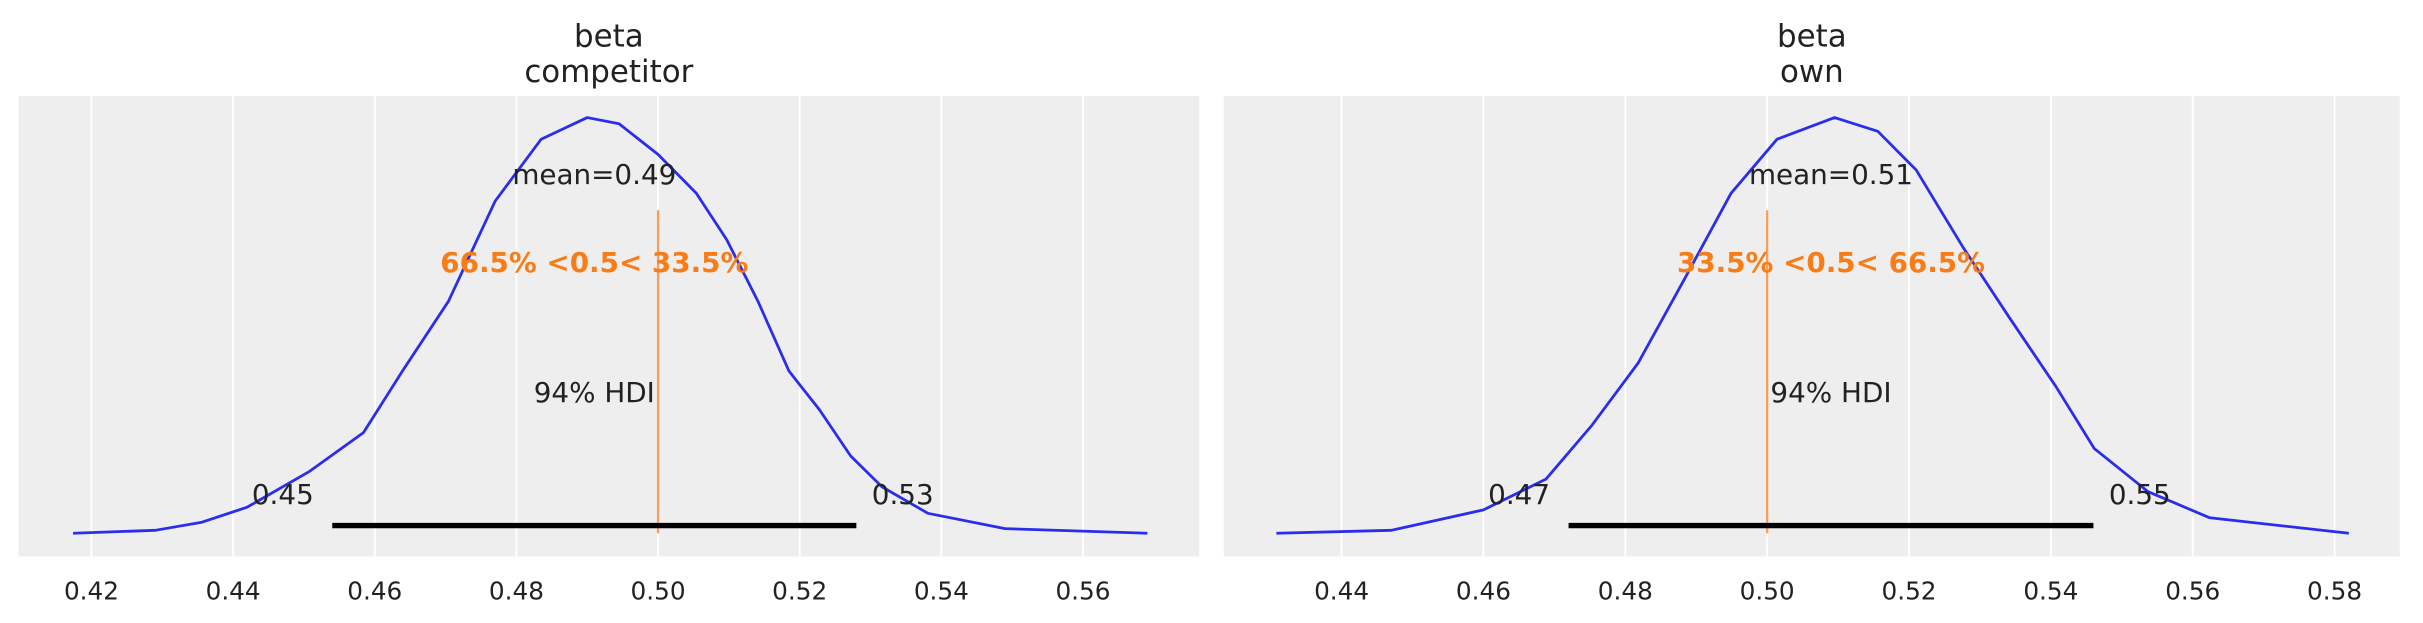 This screenshot has width=2423, height=623. What do you see at coordinates (283, 494) in the screenshot?
I see `hdi-low-label: 0.45` at bounding box center [283, 494].